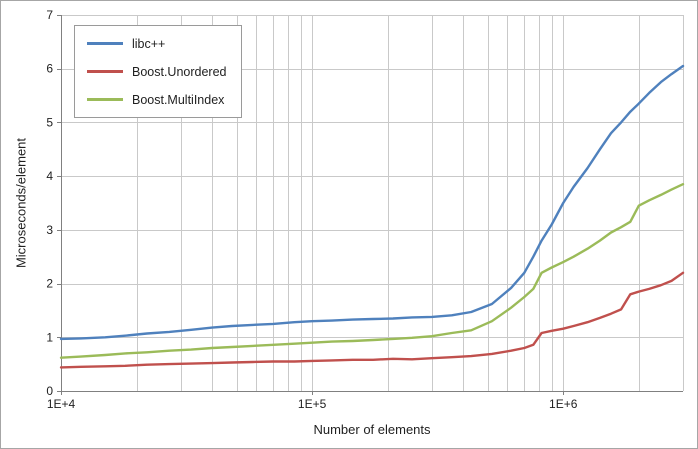 The width and height of the screenshot is (698, 449). Describe the element at coordinates (21, 203) in the screenshot. I see `y-axis-title: Microseconds/element` at that location.